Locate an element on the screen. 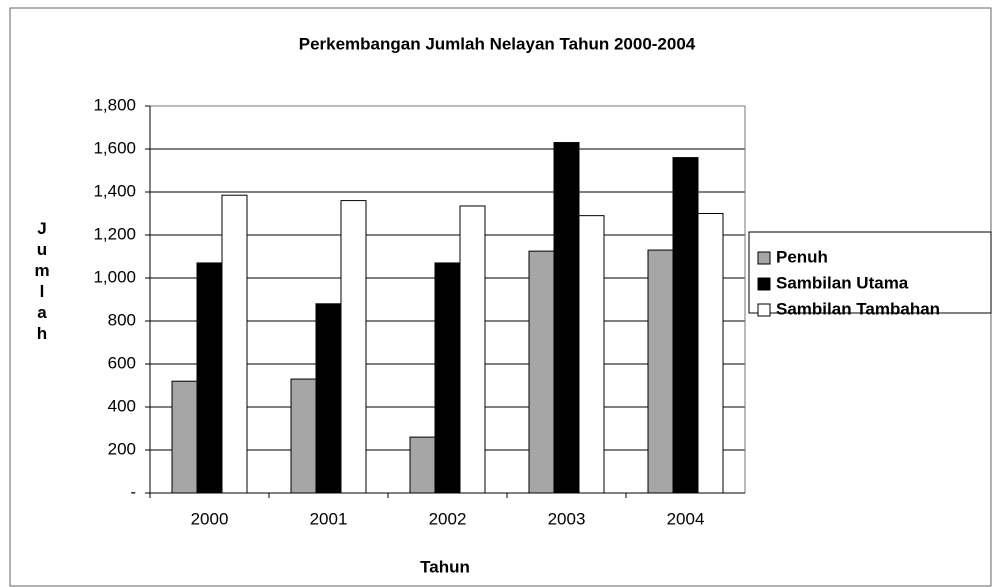  legend-label: Sambilan Tambahan is located at coordinates (858, 308).